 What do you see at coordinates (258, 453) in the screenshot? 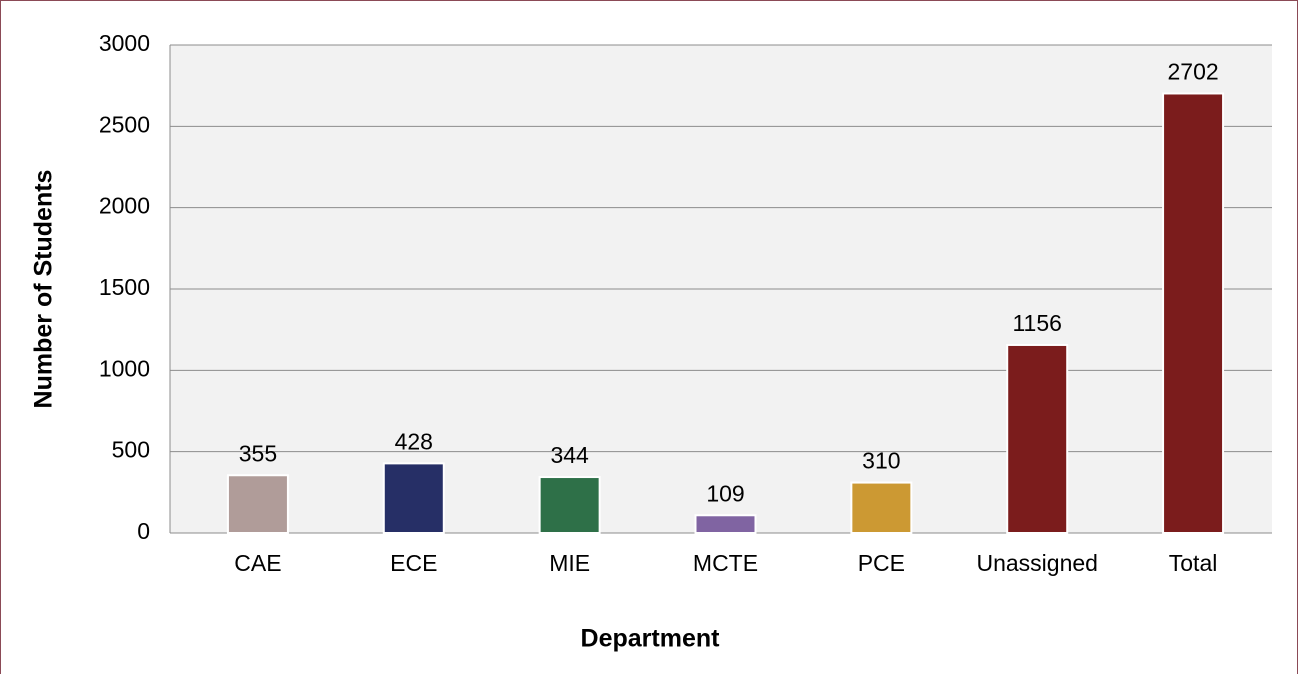
I see `data-label: 355` at bounding box center [258, 453].